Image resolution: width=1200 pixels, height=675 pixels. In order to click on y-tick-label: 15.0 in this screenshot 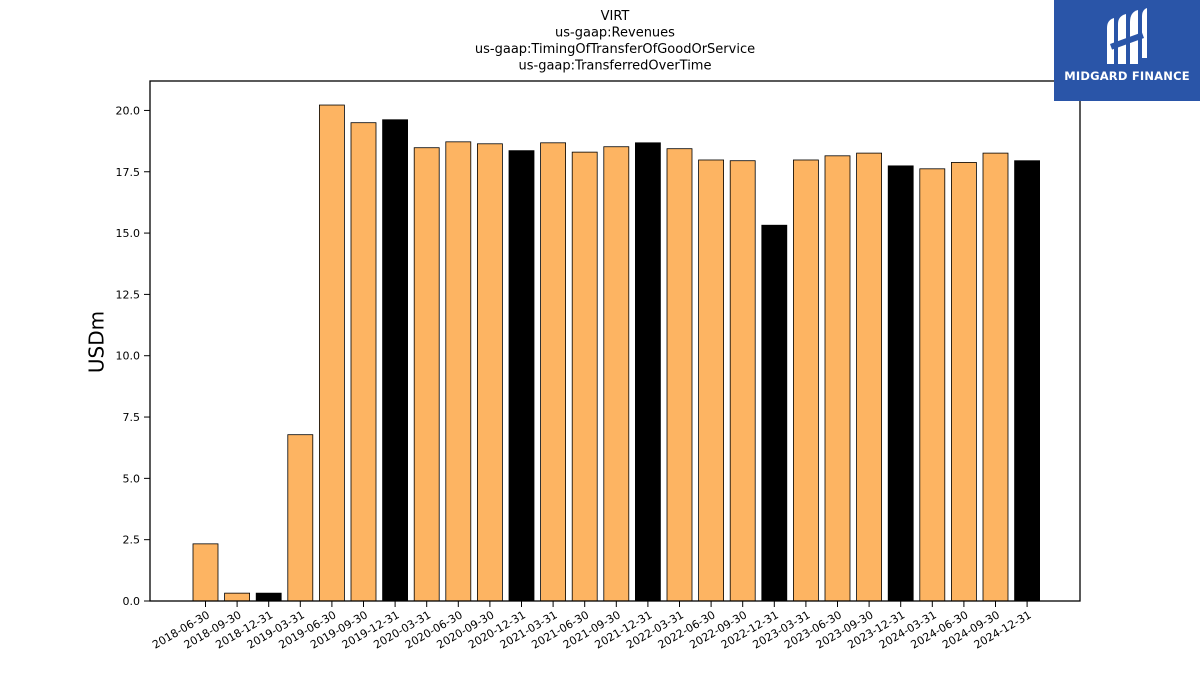, I will do `click(128, 233)`.